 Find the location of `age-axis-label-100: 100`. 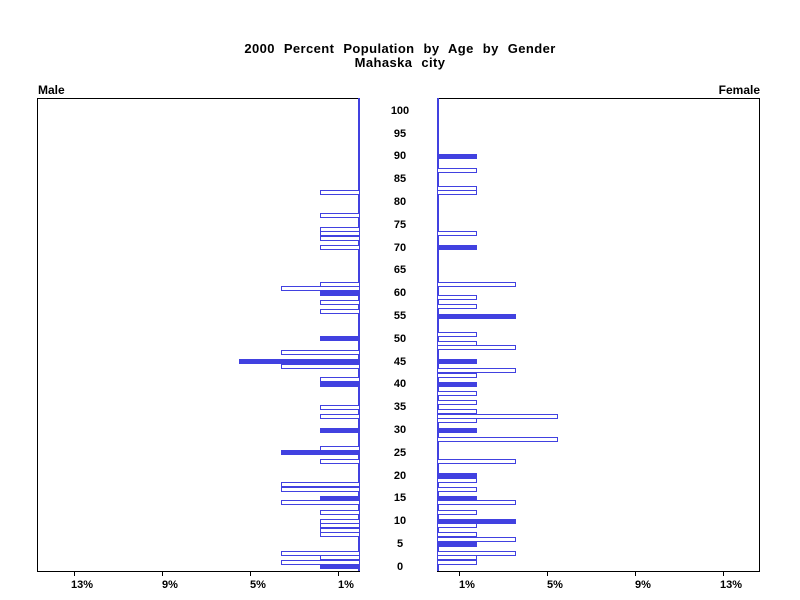

age-axis-label-100: 100 is located at coordinates (400, 111).